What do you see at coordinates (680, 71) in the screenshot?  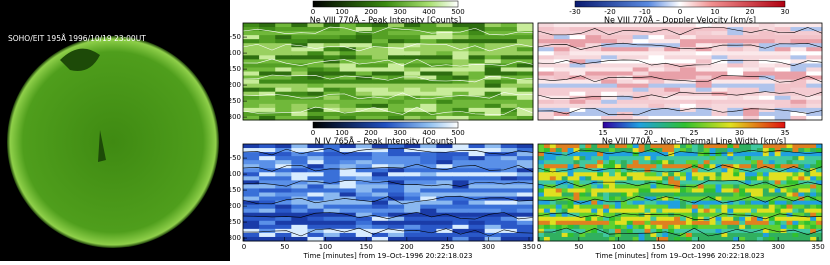 I see `map-frame` at bounding box center [680, 71].